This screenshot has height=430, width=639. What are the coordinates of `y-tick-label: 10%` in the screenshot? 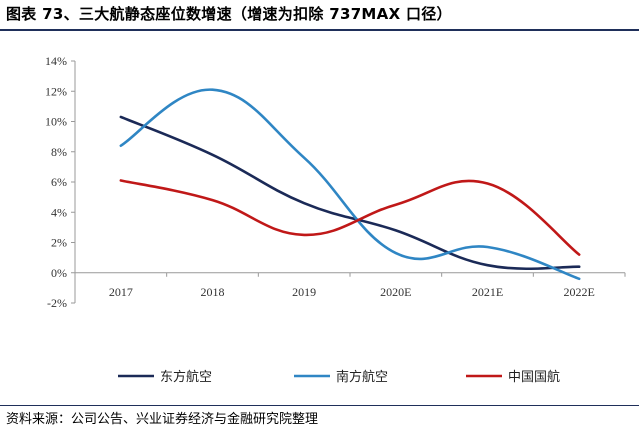 It's located at (56, 122).